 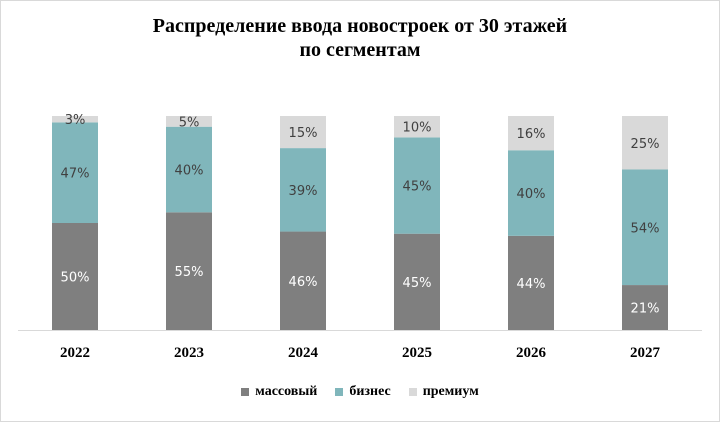 I want to click on x-tick-label-2023: 2023, so click(x=189, y=353).